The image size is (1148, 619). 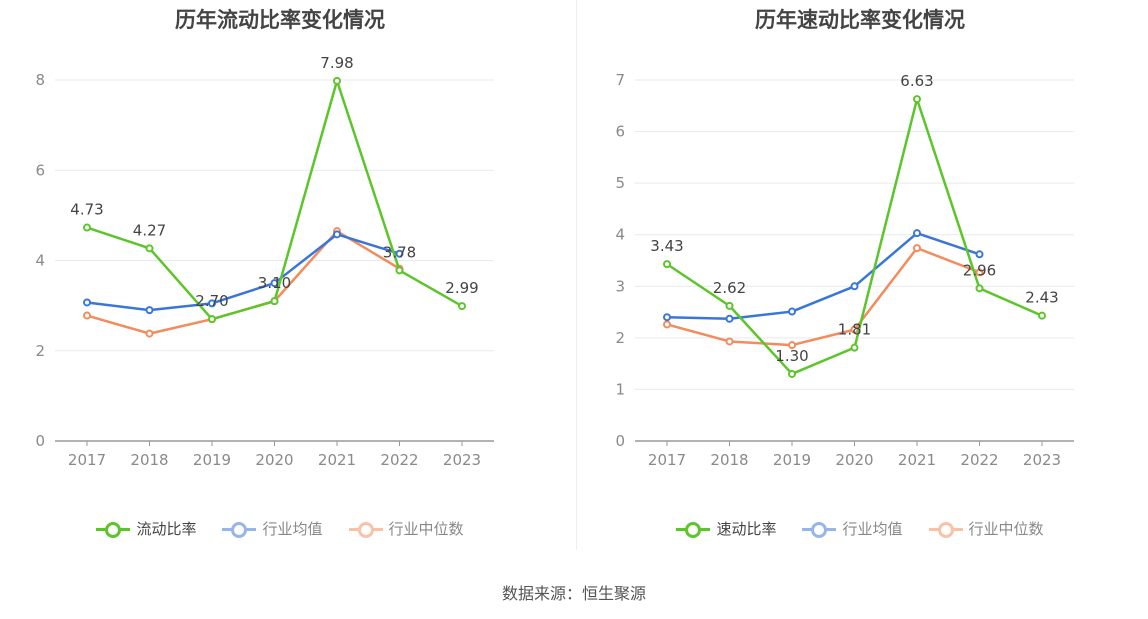 I want to click on data-label: 1.81, so click(x=854, y=330).